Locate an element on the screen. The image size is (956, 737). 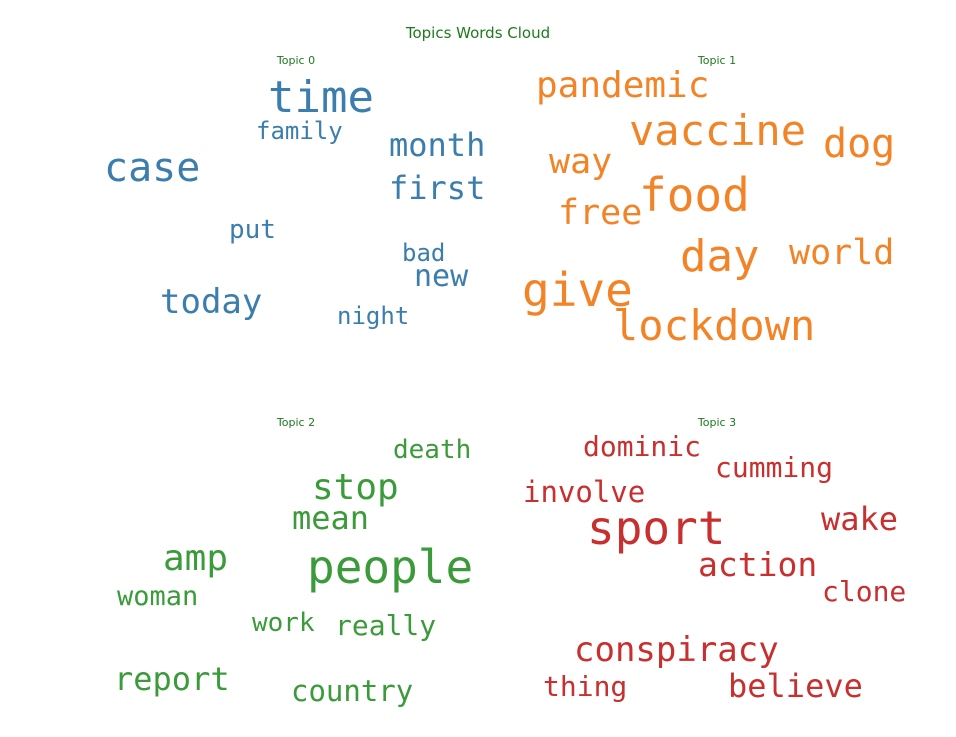
topic-0-title: Topic 0 is located at coordinates (296, 60).